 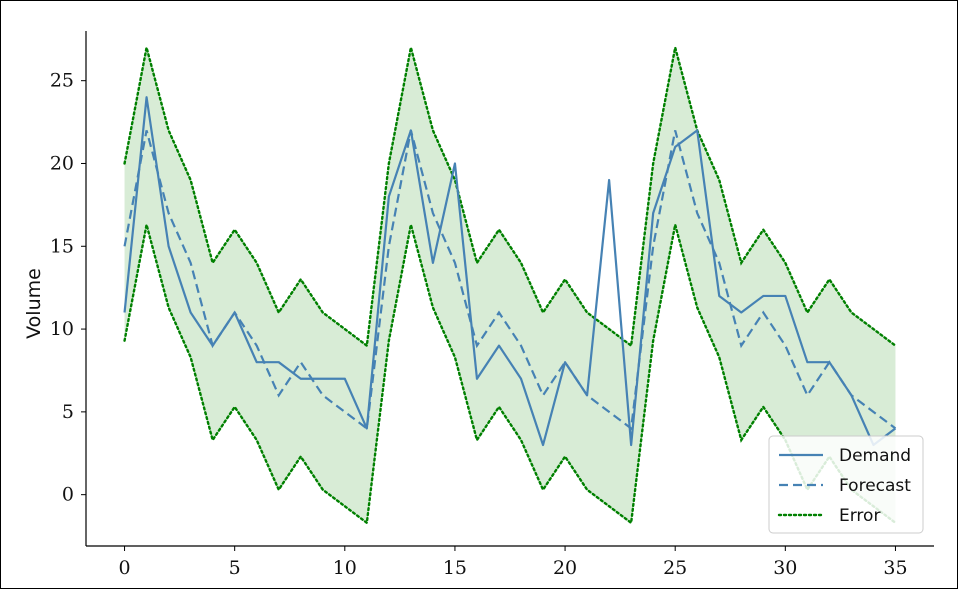 What do you see at coordinates (68, 412) in the screenshot?
I see `y-tick-label: 5` at bounding box center [68, 412].